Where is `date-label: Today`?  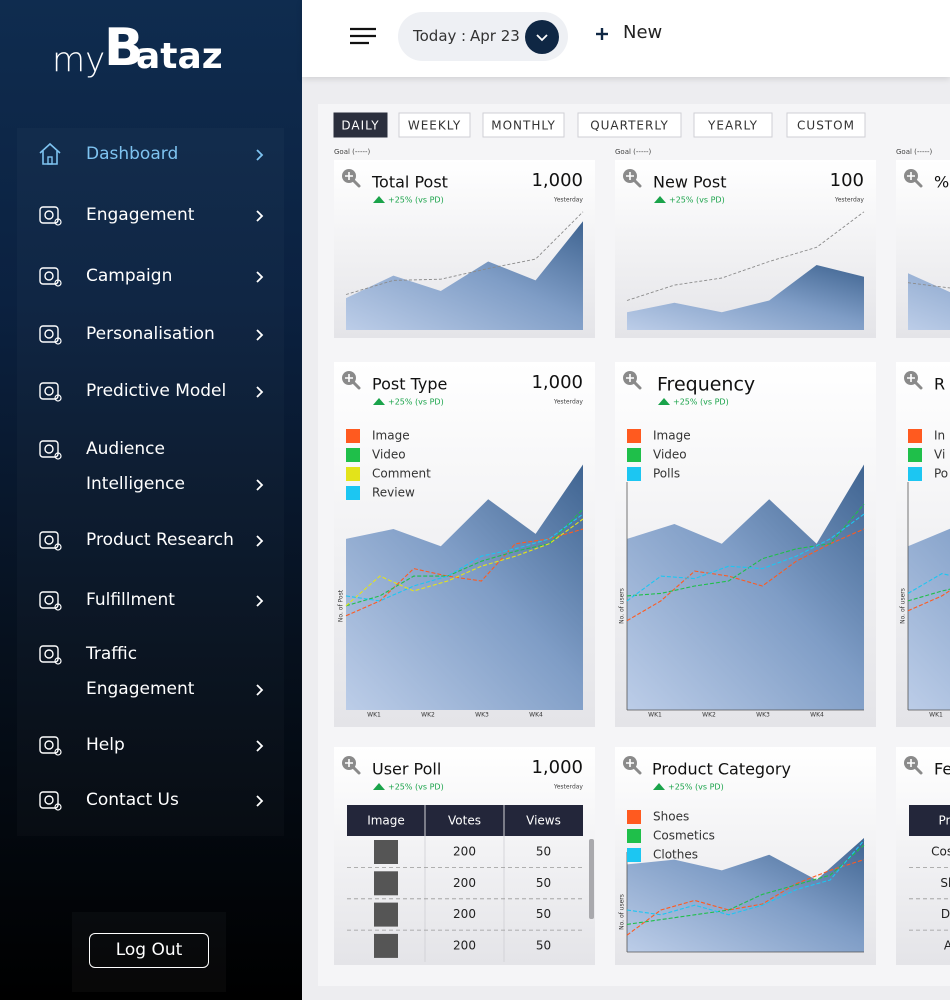 date-label: Today is located at coordinates (435, 36).